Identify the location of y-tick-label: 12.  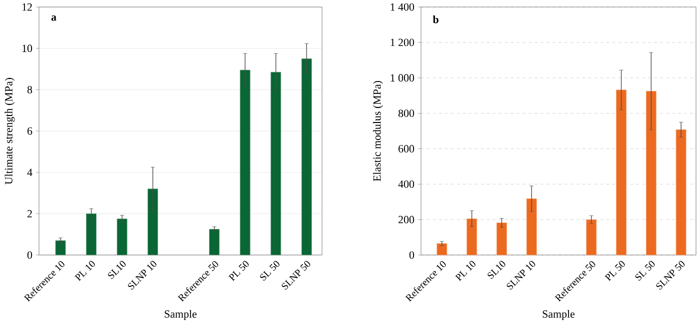
(27, 7).